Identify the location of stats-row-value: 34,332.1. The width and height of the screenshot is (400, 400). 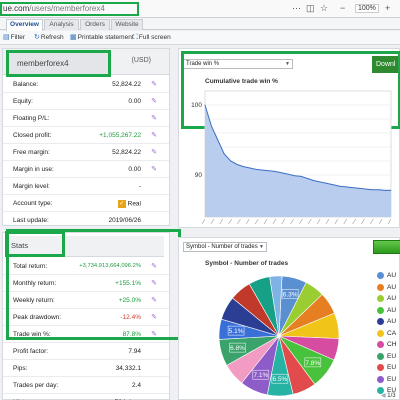
(128, 368).